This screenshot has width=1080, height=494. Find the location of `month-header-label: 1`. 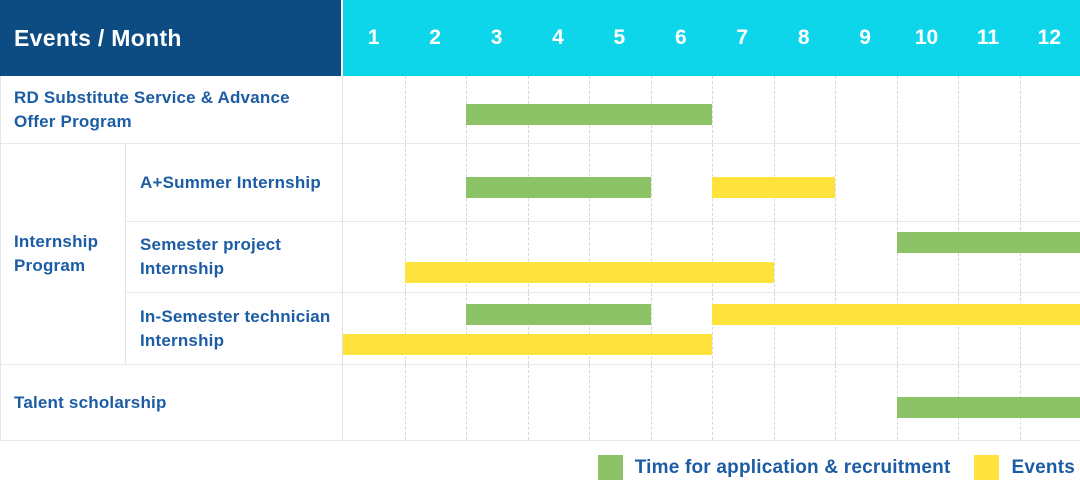

month-header-label: 1 is located at coordinates (373, 37).